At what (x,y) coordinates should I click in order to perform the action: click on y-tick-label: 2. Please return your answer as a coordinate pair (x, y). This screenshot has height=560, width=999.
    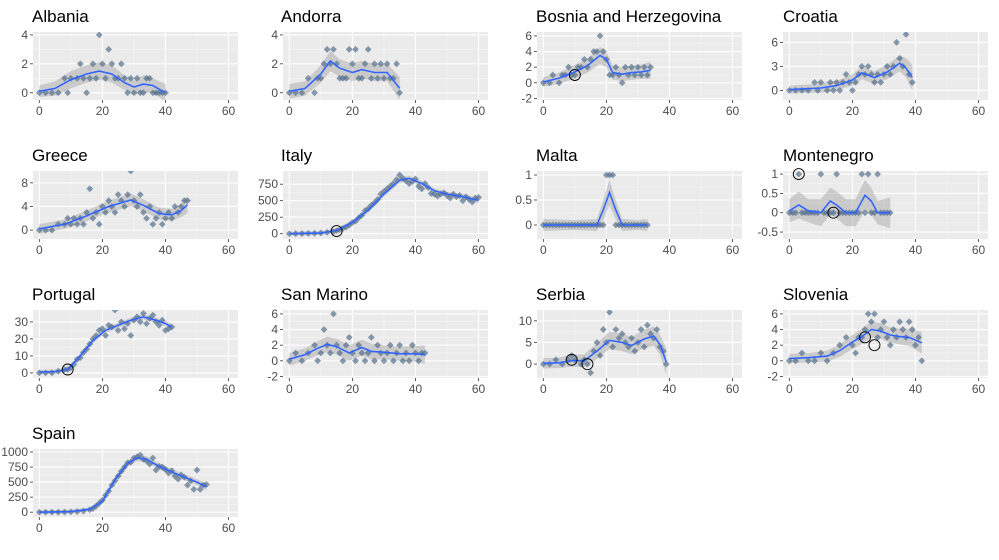
    Looking at the image, I should click on (274, 64).